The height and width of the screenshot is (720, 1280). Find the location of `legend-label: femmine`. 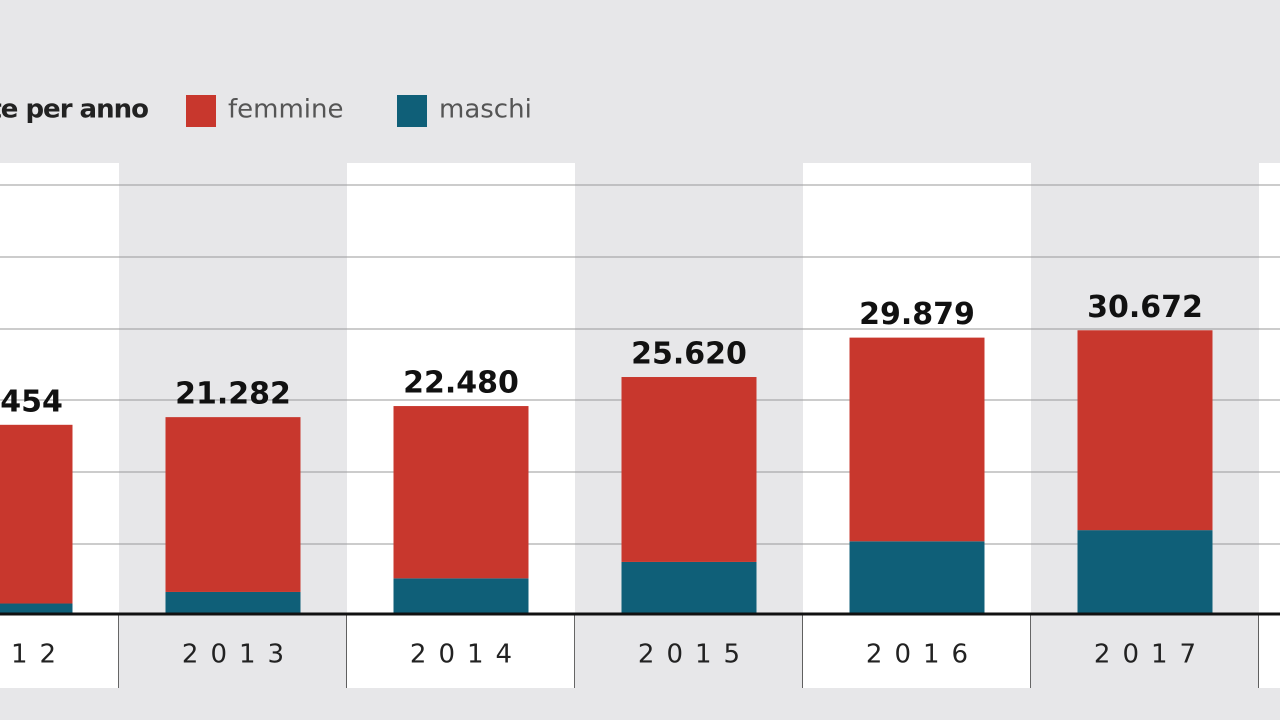

legend-label: femmine is located at coordinates (286, 110).